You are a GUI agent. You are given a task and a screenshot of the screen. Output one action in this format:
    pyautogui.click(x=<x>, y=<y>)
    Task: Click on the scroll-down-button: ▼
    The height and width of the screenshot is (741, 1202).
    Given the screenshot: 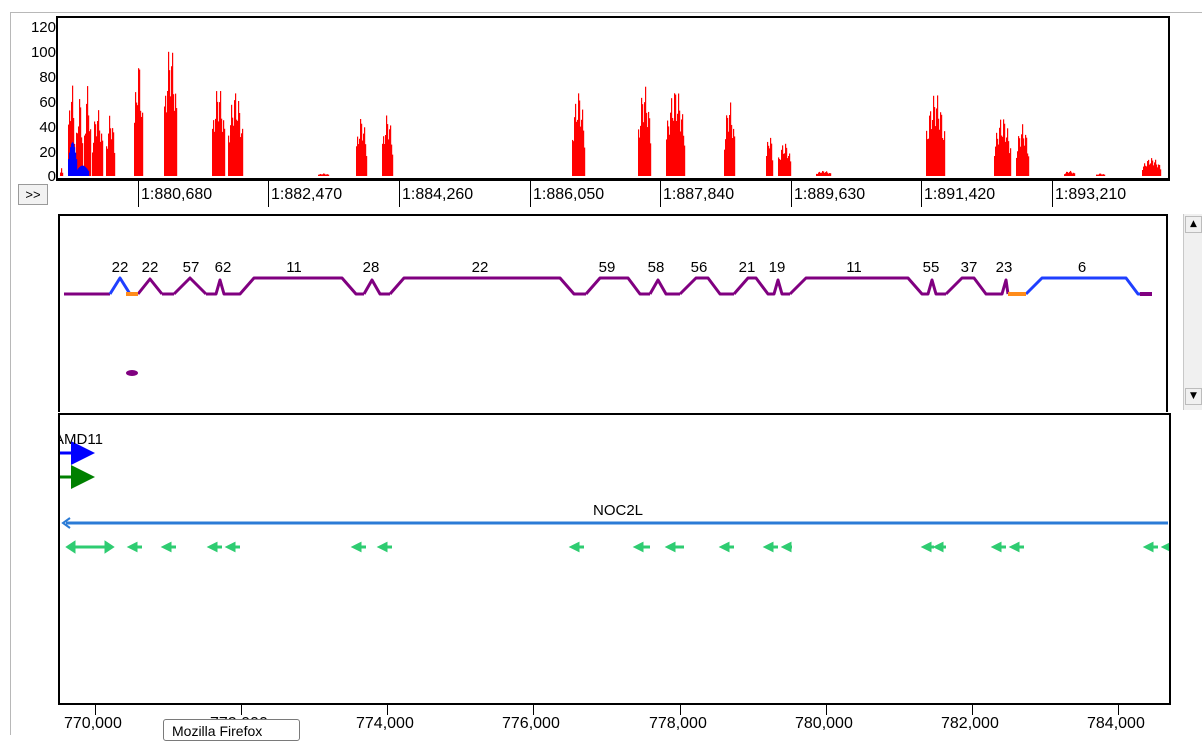 What is the action you would take?
    pyautogui.click(x=1193, y=396)
    